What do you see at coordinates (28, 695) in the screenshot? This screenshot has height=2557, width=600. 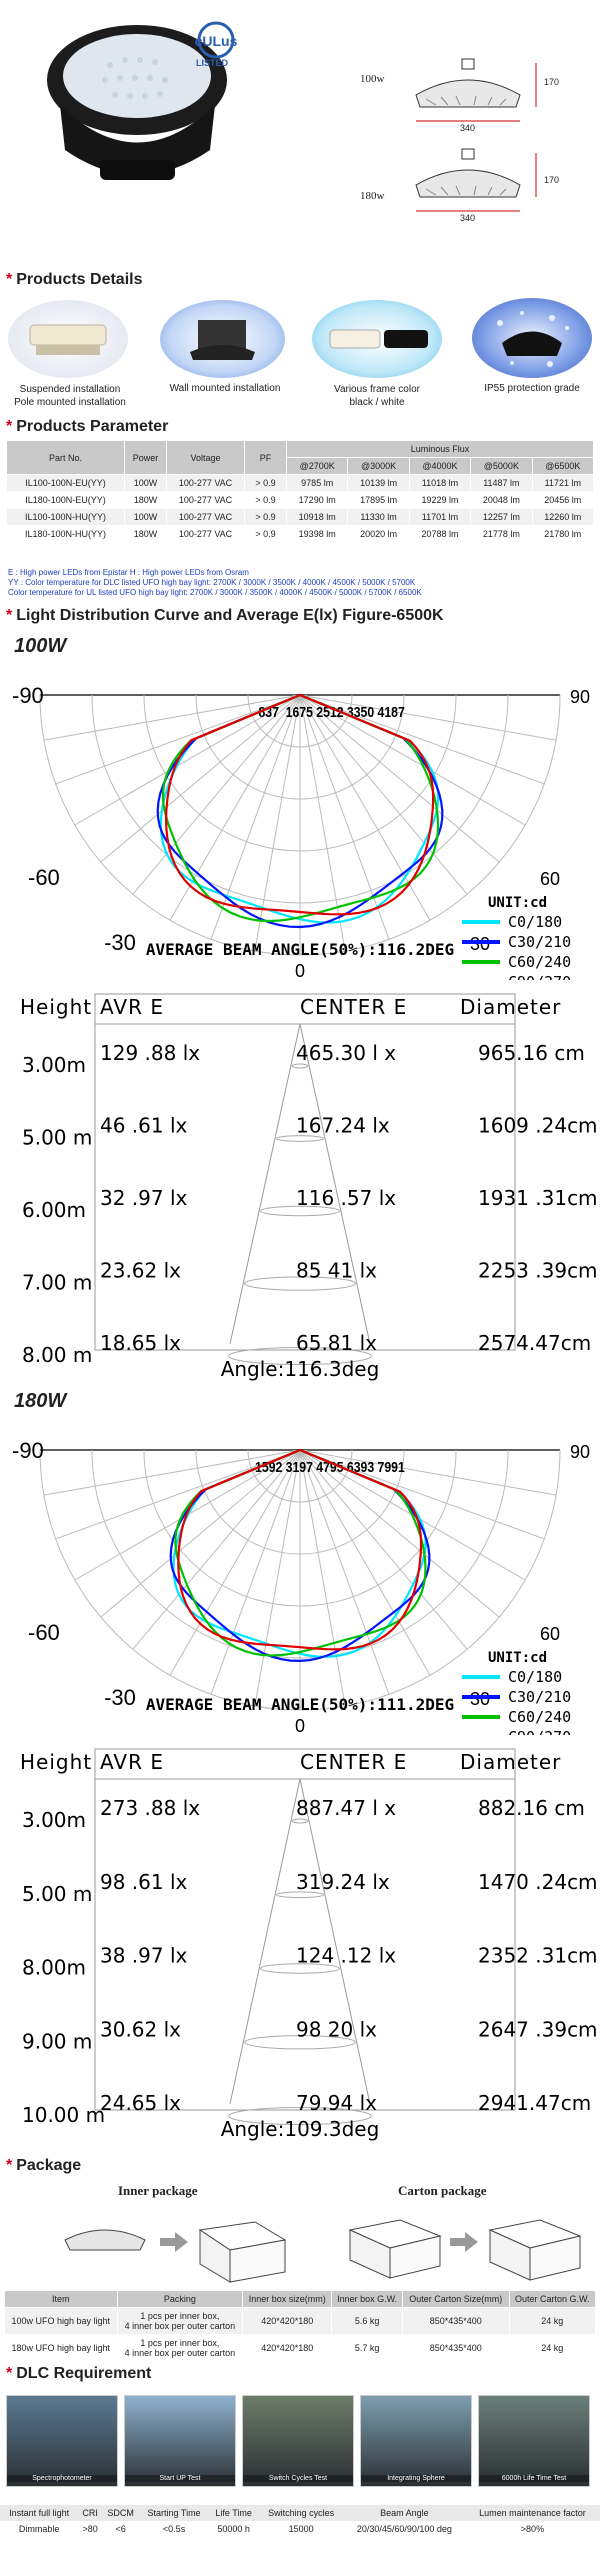 I see `polar-angle-label: -90` at bounding box center [28, 695].